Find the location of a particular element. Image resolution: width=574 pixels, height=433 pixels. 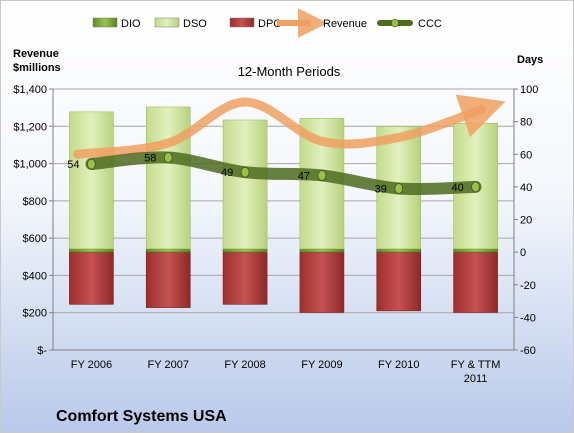

legend-item-revenue: Revenue is located at coordinates (322, 23).